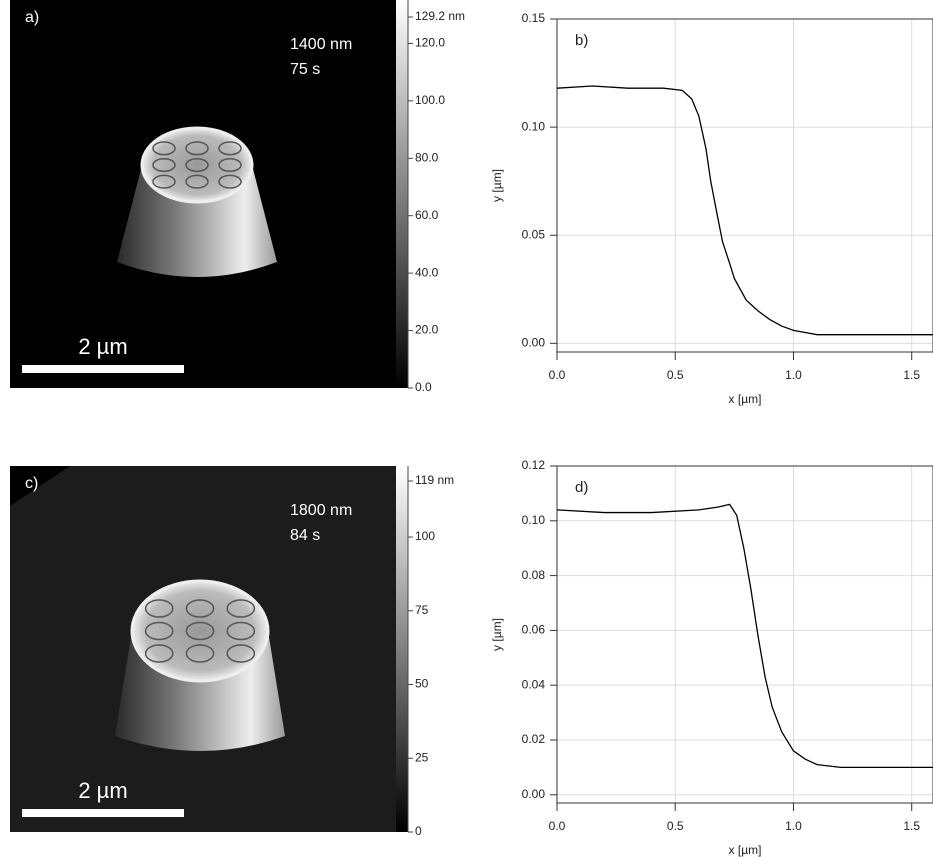 This screenshot has height=857, width=933. What do you see at coordinates (427, 157) in the screenshot?
I see `colorbar-tick-label: 80.0` at bounding box center [427, 157].